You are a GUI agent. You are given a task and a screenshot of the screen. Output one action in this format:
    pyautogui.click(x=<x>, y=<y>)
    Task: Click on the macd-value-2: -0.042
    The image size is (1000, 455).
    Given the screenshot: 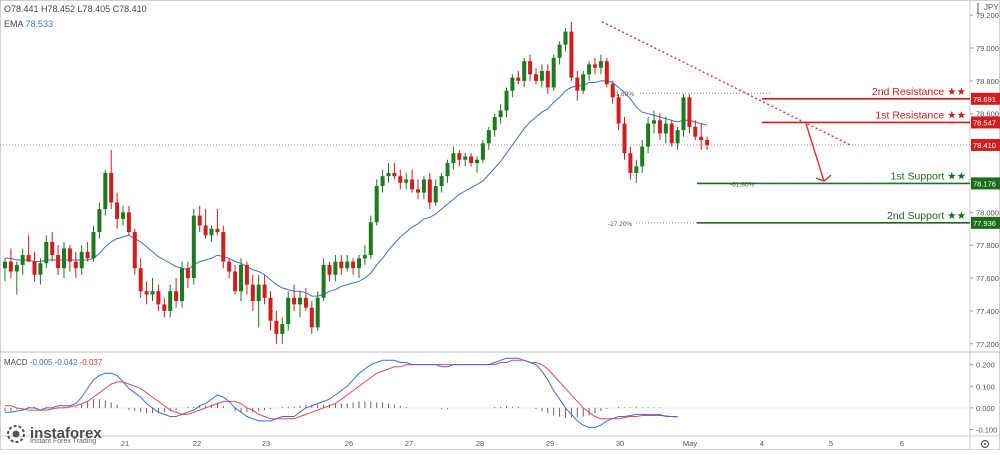 What is the action you would take?
    pyautogui.click(x=66, y=362)
    